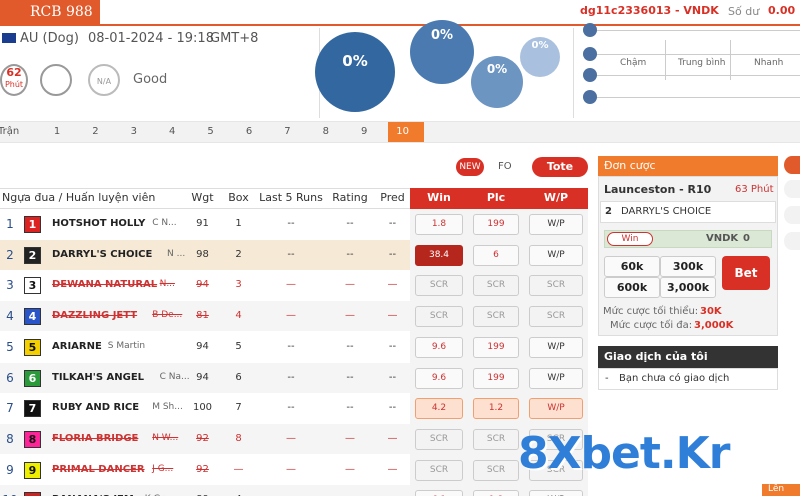 This screenshot has width=800, height=496. Describe the element at coordinates (238, 223) in the screenshot. I see `cell-box: 1` at that location.